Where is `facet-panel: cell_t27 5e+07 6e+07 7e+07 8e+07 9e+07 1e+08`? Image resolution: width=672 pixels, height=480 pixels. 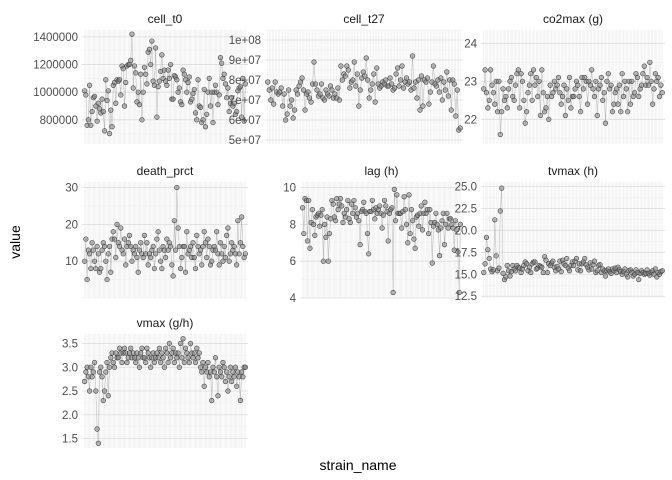
facet-panel: cell_t27 5e+07 6e+07 7e+07 8e+07 9e+07 1e+08 is located at coordinates (346, 79).